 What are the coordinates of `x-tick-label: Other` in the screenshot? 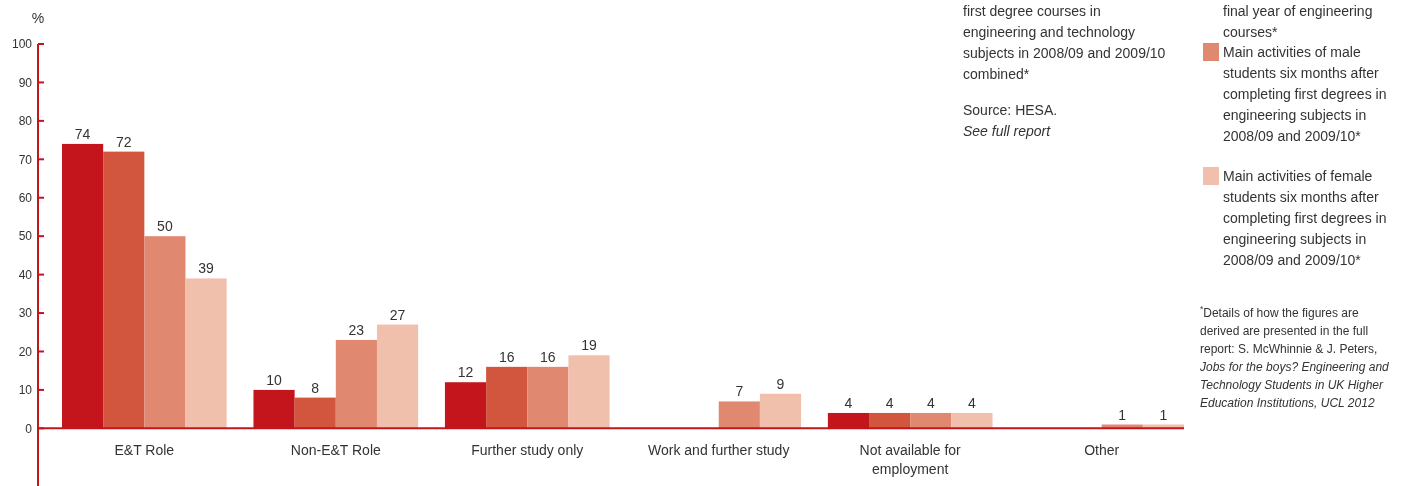 It's located at (1102, 450).